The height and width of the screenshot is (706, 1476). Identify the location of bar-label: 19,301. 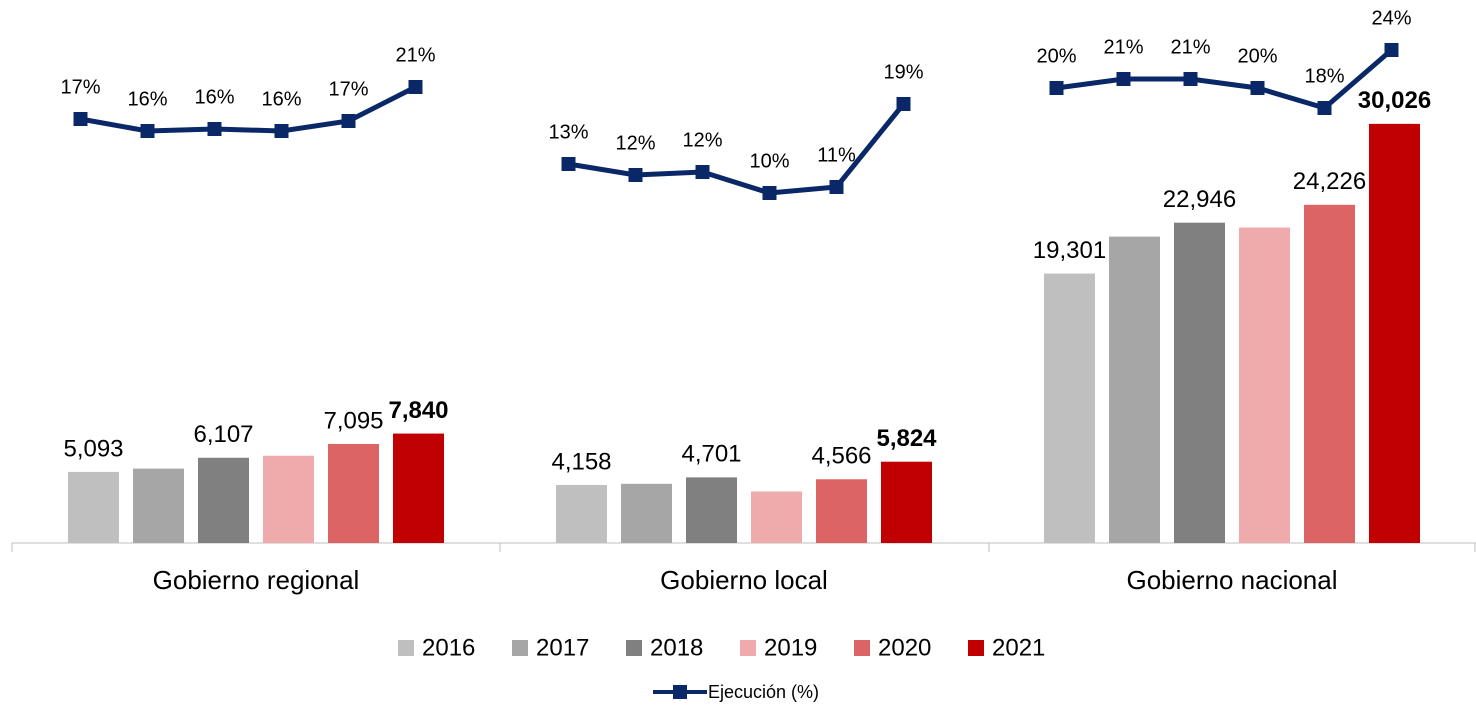
(1069, 250).